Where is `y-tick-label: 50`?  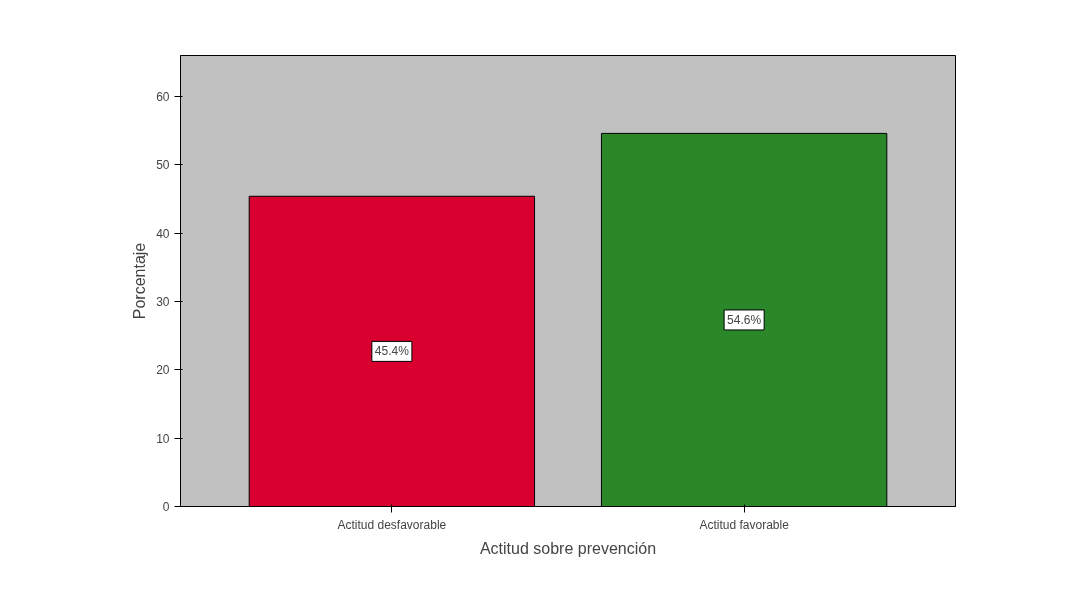
y-tick-label: 50 is located at coordinates (163, 165).